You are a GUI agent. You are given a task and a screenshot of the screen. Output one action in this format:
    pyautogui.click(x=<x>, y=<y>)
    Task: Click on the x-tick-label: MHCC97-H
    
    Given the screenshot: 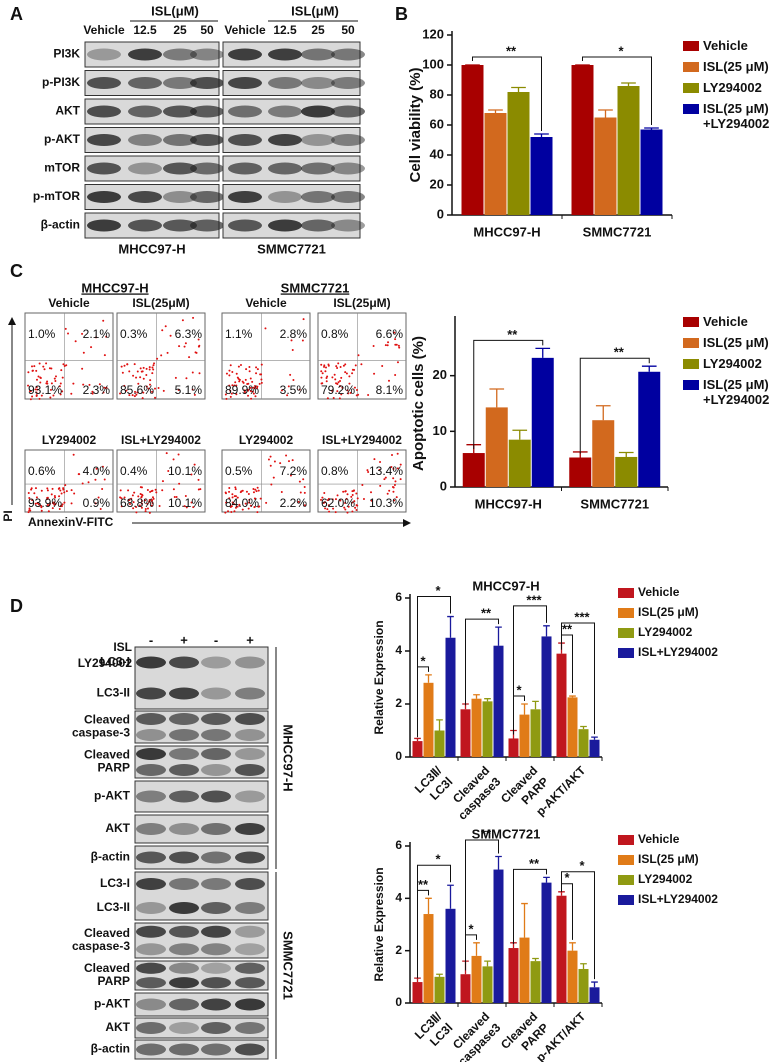 What is the action you would take?
    pyautogui.click(x=508, y=503)
    